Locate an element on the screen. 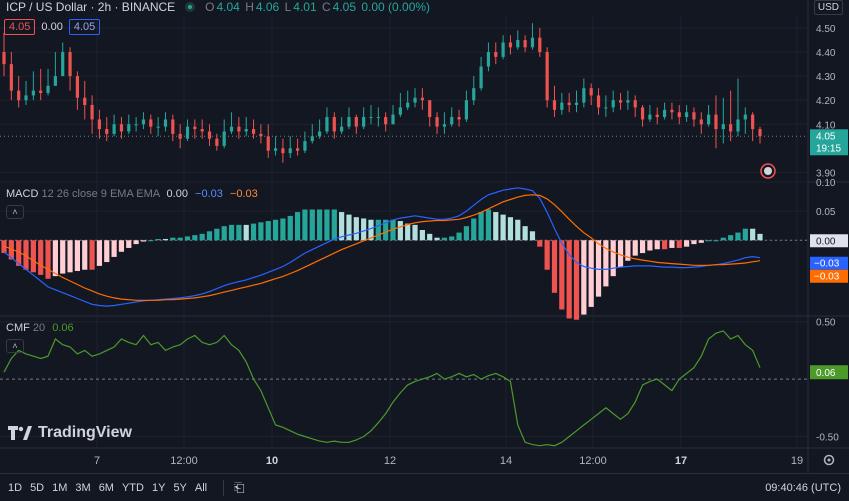 The width and height of the screenshot is (849, 501). bottom-toolbar: 1D 5D 1M 3M 6M YTD 1Y 5Y All ⎗ 09:40:46 (UTC) is located at coordinates (424, 487).